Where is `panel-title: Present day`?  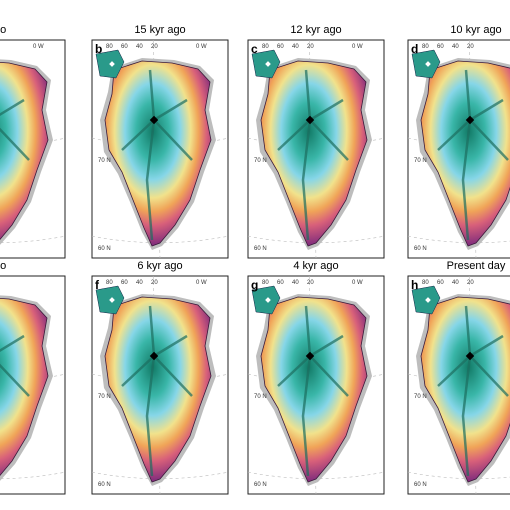
panel-title: Present day is located at coordinates (476, 266).